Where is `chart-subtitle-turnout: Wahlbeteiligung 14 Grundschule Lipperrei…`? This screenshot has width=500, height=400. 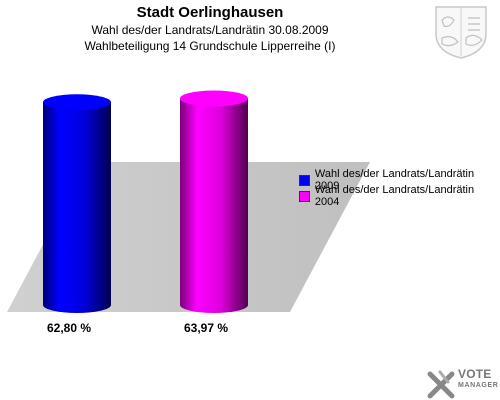
chart-subtitle-turnout: Wahlbeteiligung 14 Grundschule Lipperrei… is located at coordinates (210, 46).